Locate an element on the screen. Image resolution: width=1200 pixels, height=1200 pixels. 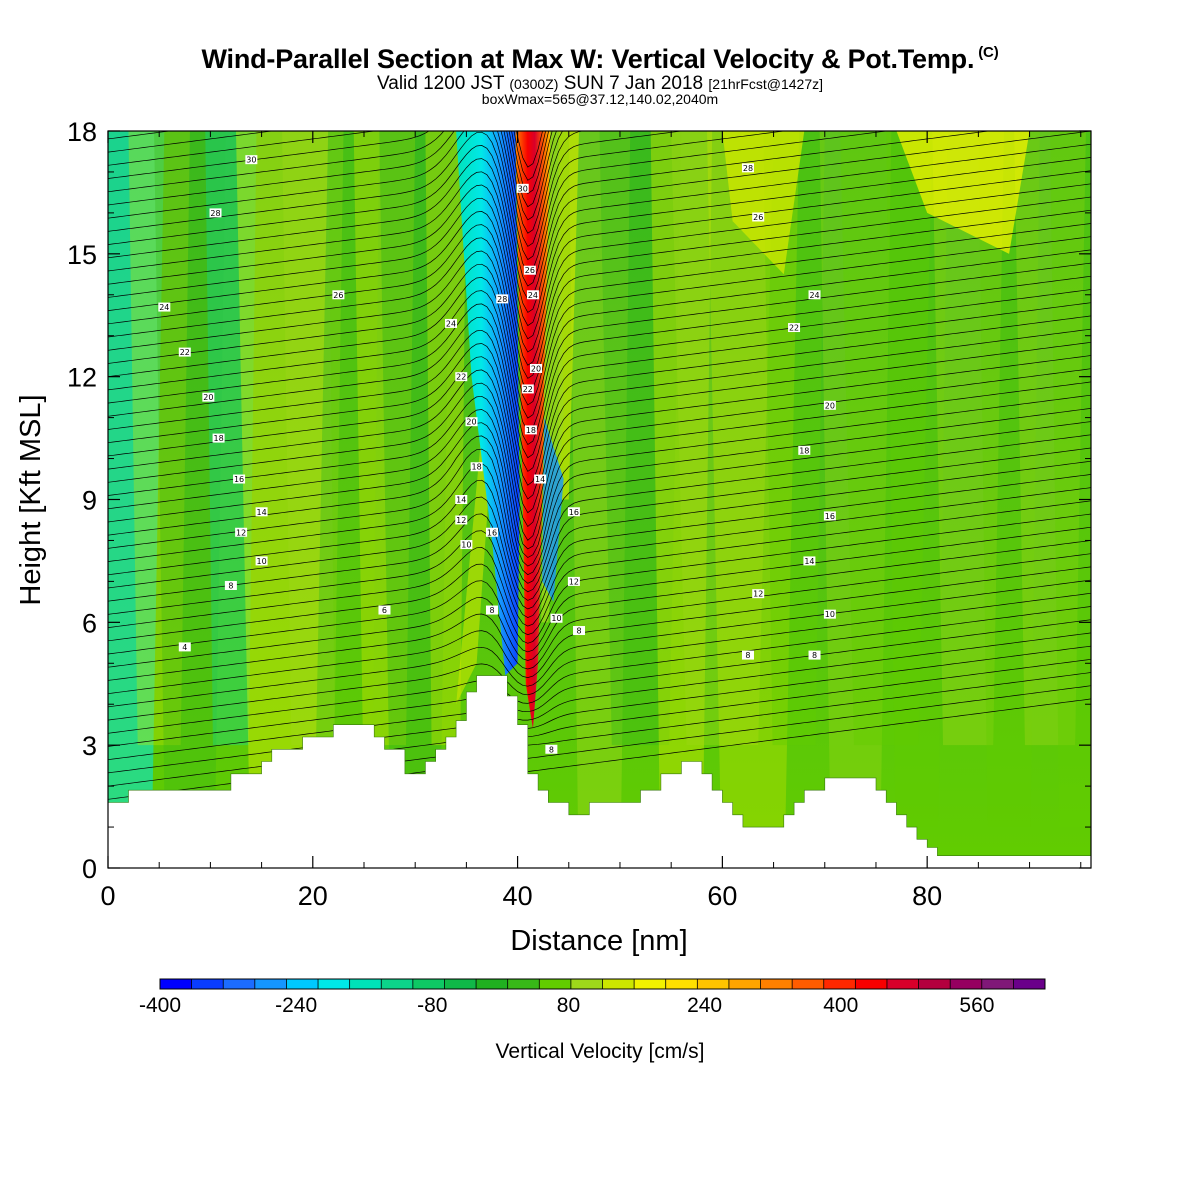
y-tick-label: 9 is located at coordinates (89, 501).